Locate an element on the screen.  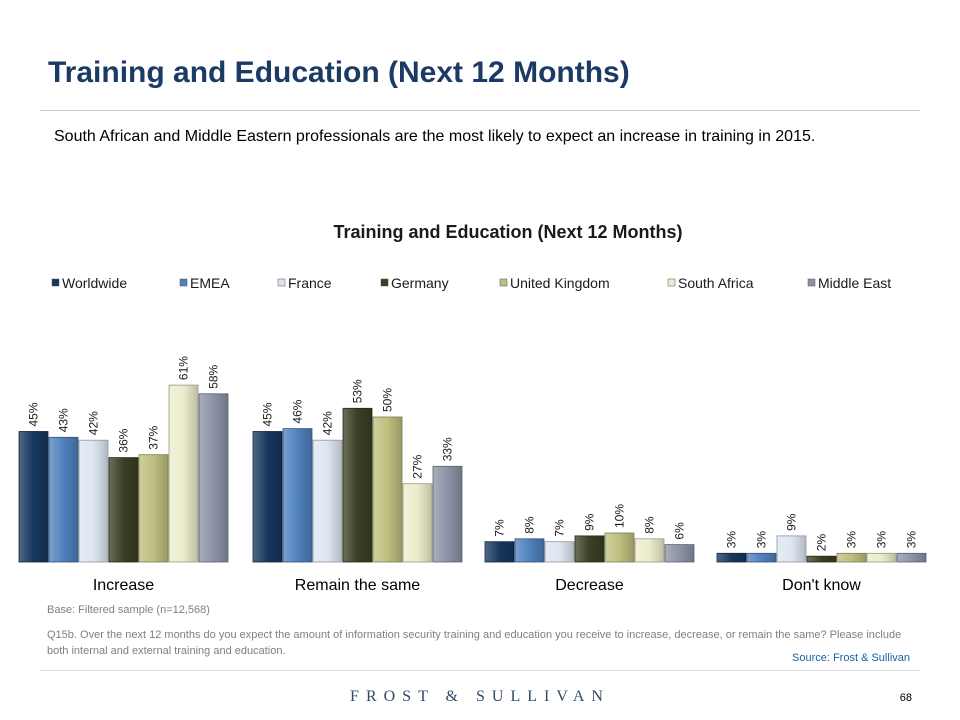
category-label: Don't know is located at coordinates (821, 585).